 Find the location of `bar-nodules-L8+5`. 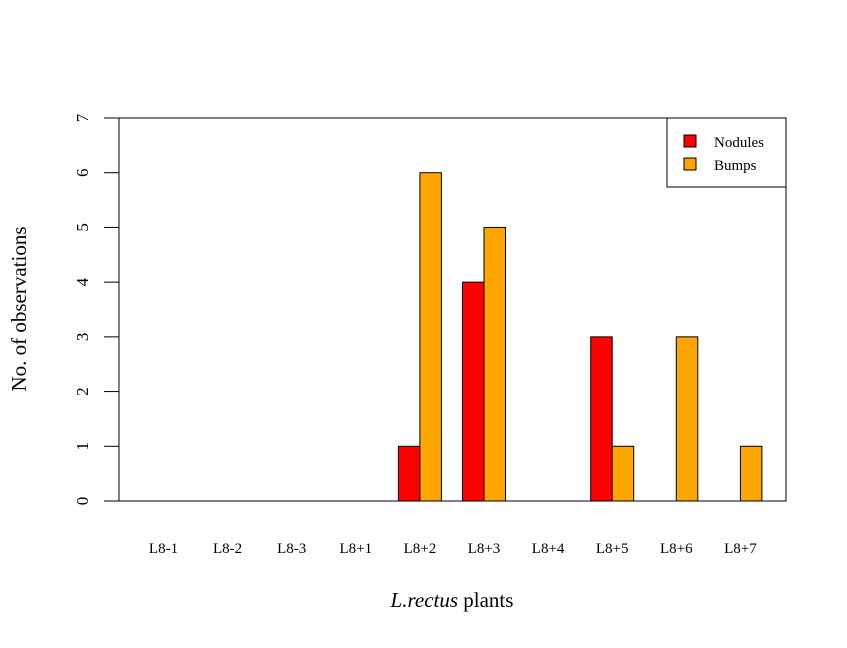

bar-nodules-L8+5 is located at coordinates (601, 419).